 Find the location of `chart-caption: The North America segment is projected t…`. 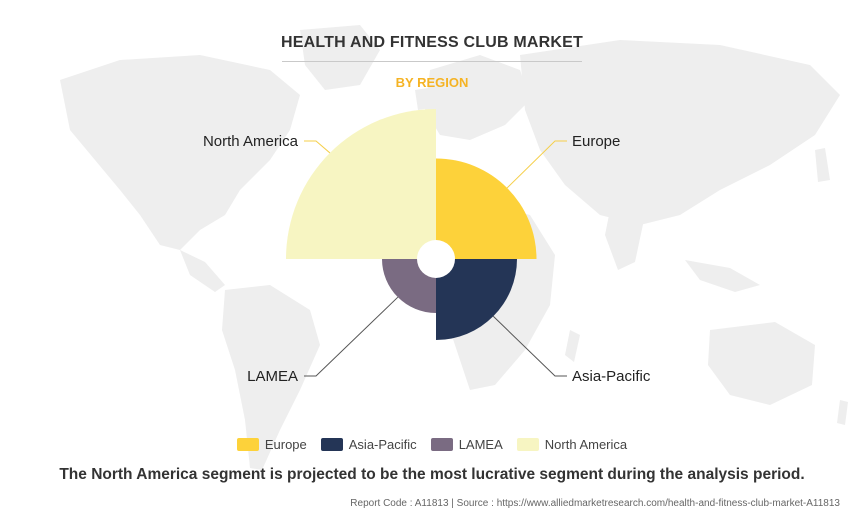

chart-caption: The North America segment is projected t… is located at coordinates (432, 474).